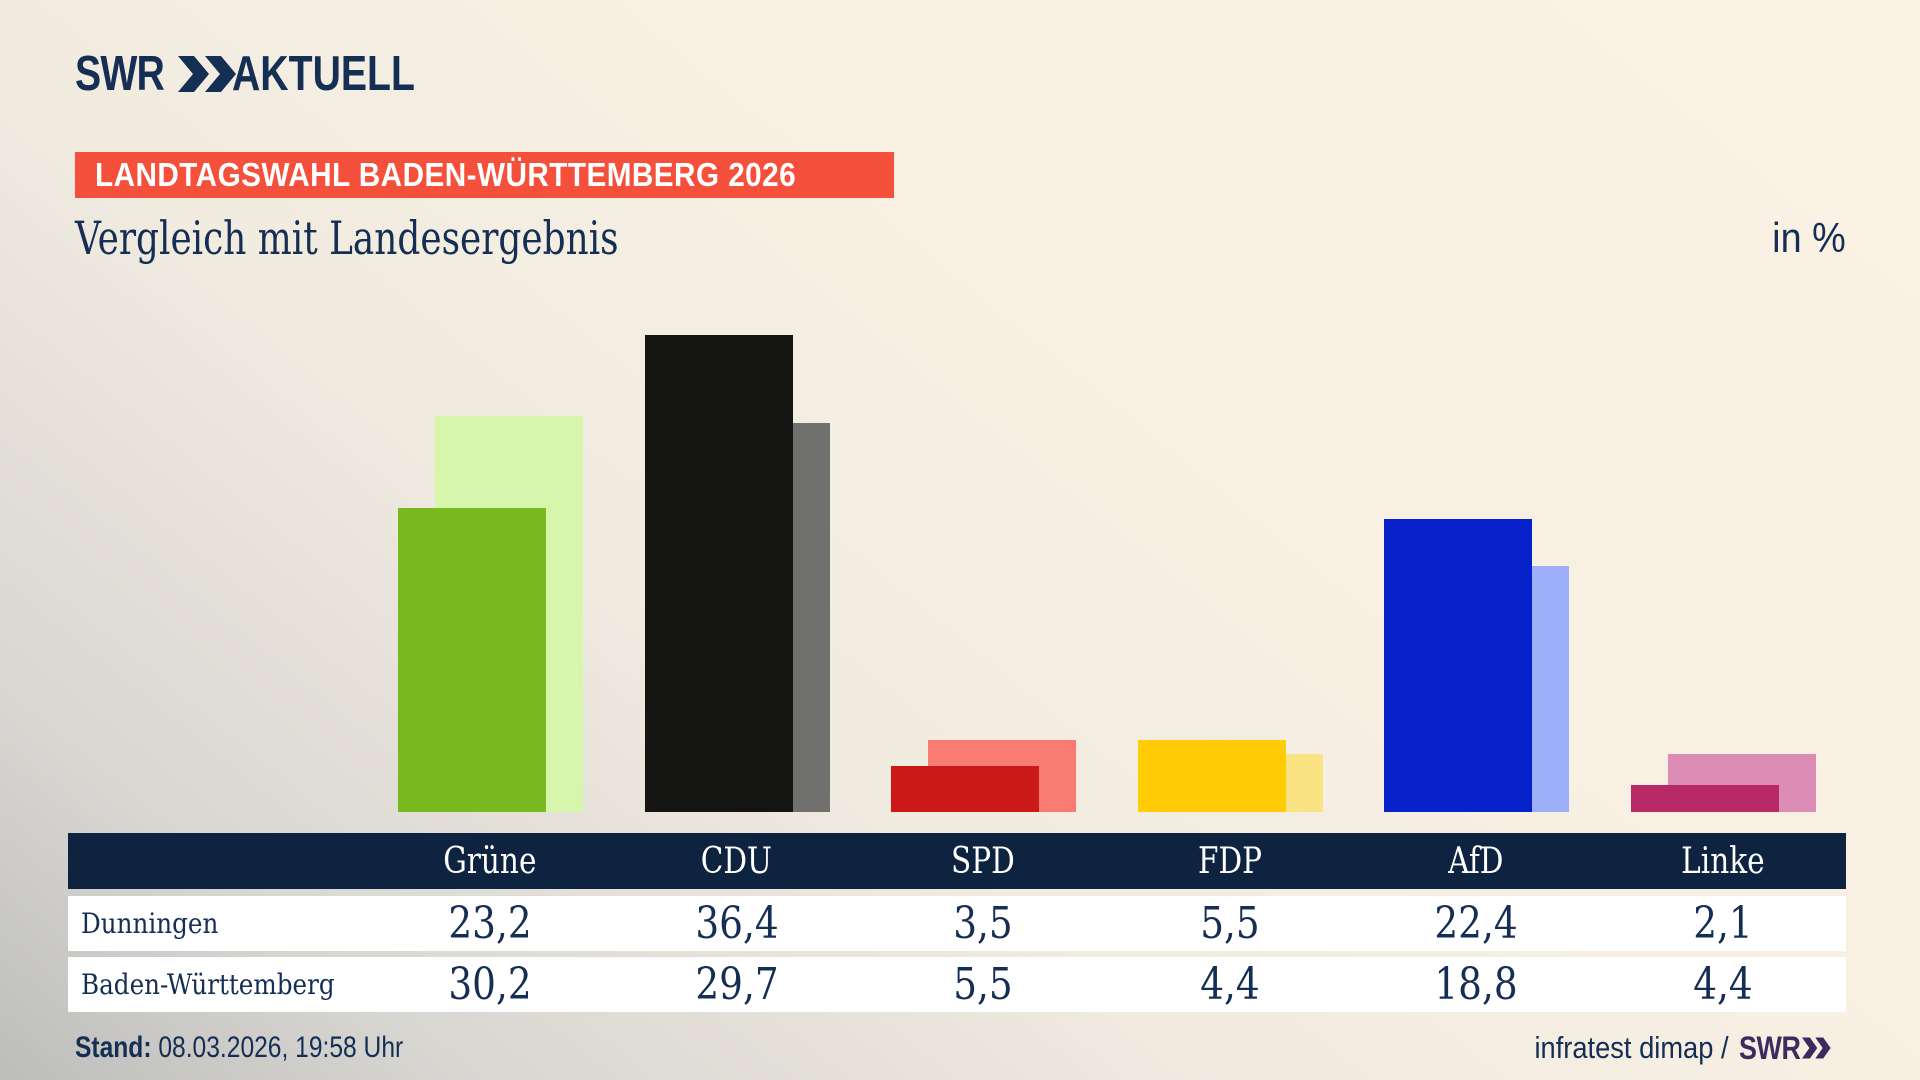  I want to click on row-label-badenwuerttemberg: Baden-Württemberg, so click(208, 984).